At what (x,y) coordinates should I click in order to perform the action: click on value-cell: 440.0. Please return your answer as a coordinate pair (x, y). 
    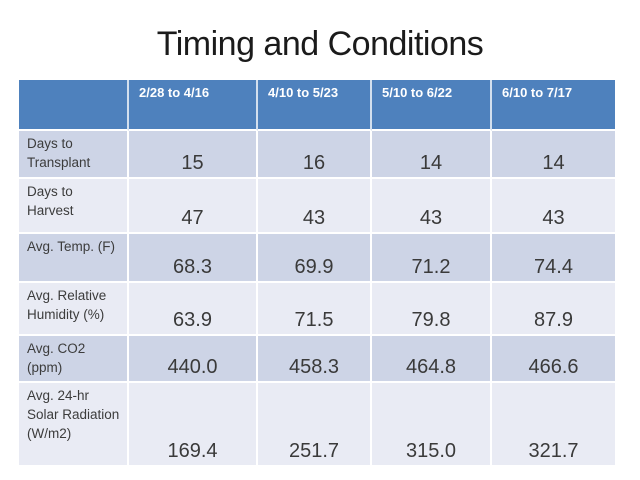
    Looking at the image, I should click on (193, 359).